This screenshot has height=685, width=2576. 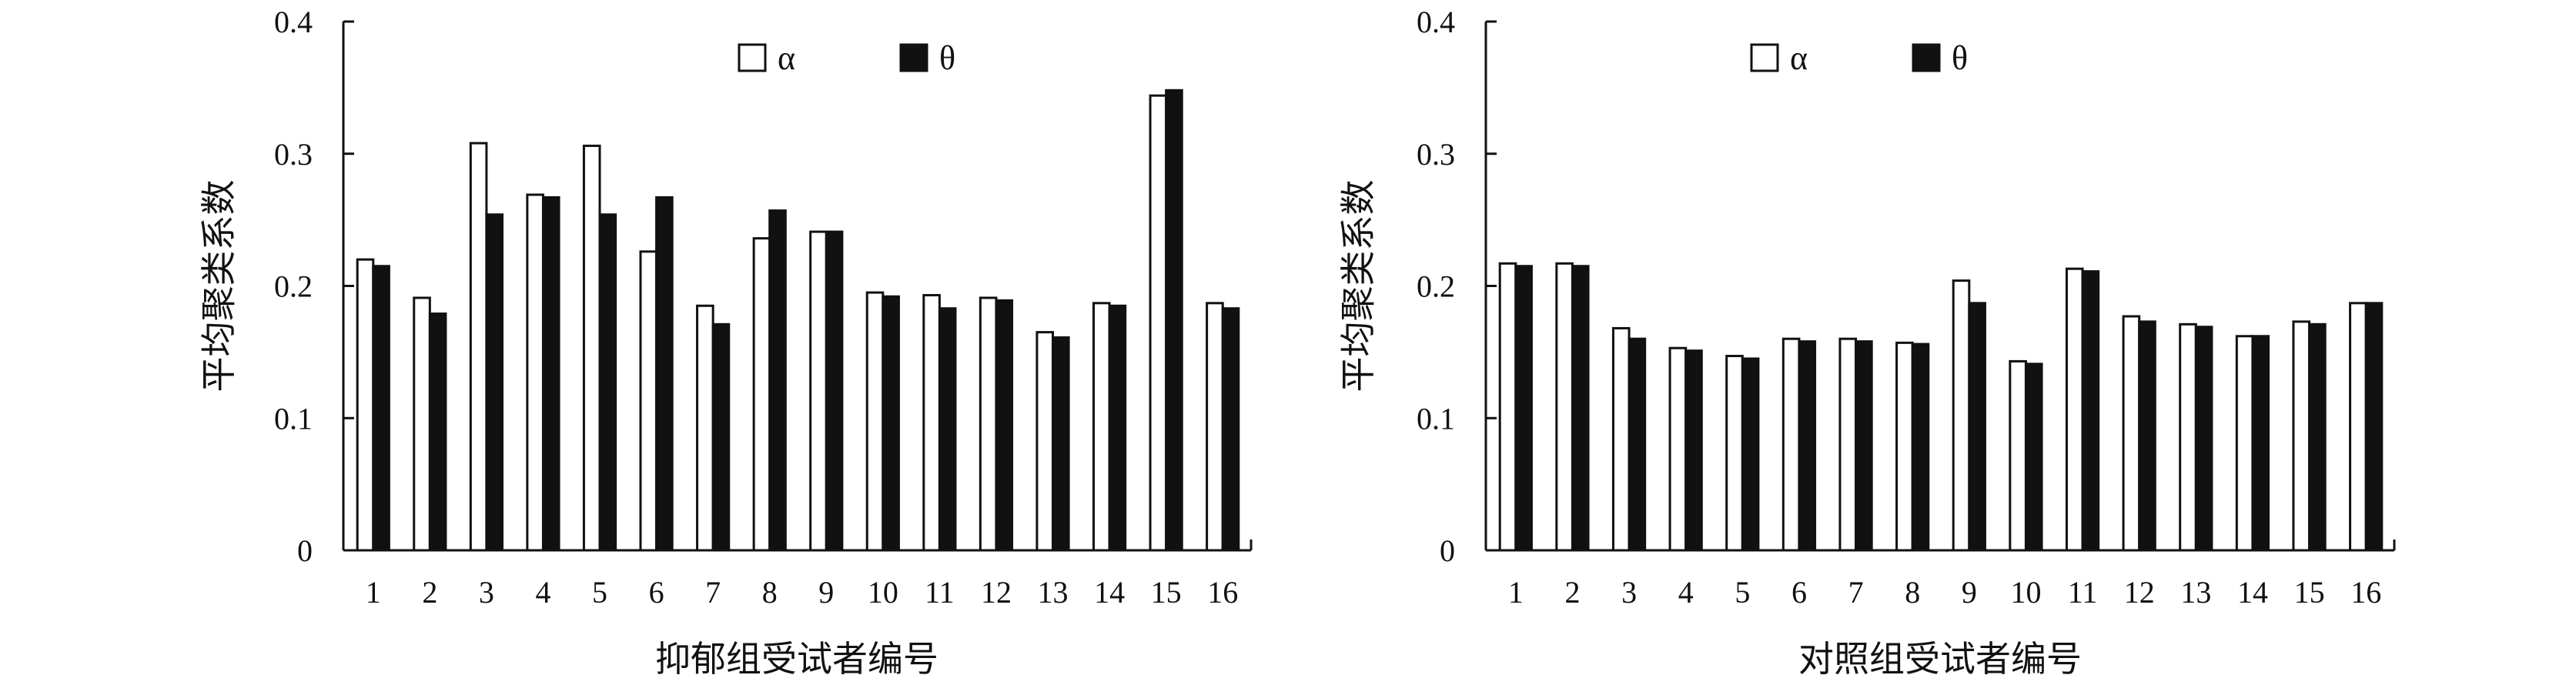 I want to click on legend-label-theta: θ, so click(x=947, y=58).